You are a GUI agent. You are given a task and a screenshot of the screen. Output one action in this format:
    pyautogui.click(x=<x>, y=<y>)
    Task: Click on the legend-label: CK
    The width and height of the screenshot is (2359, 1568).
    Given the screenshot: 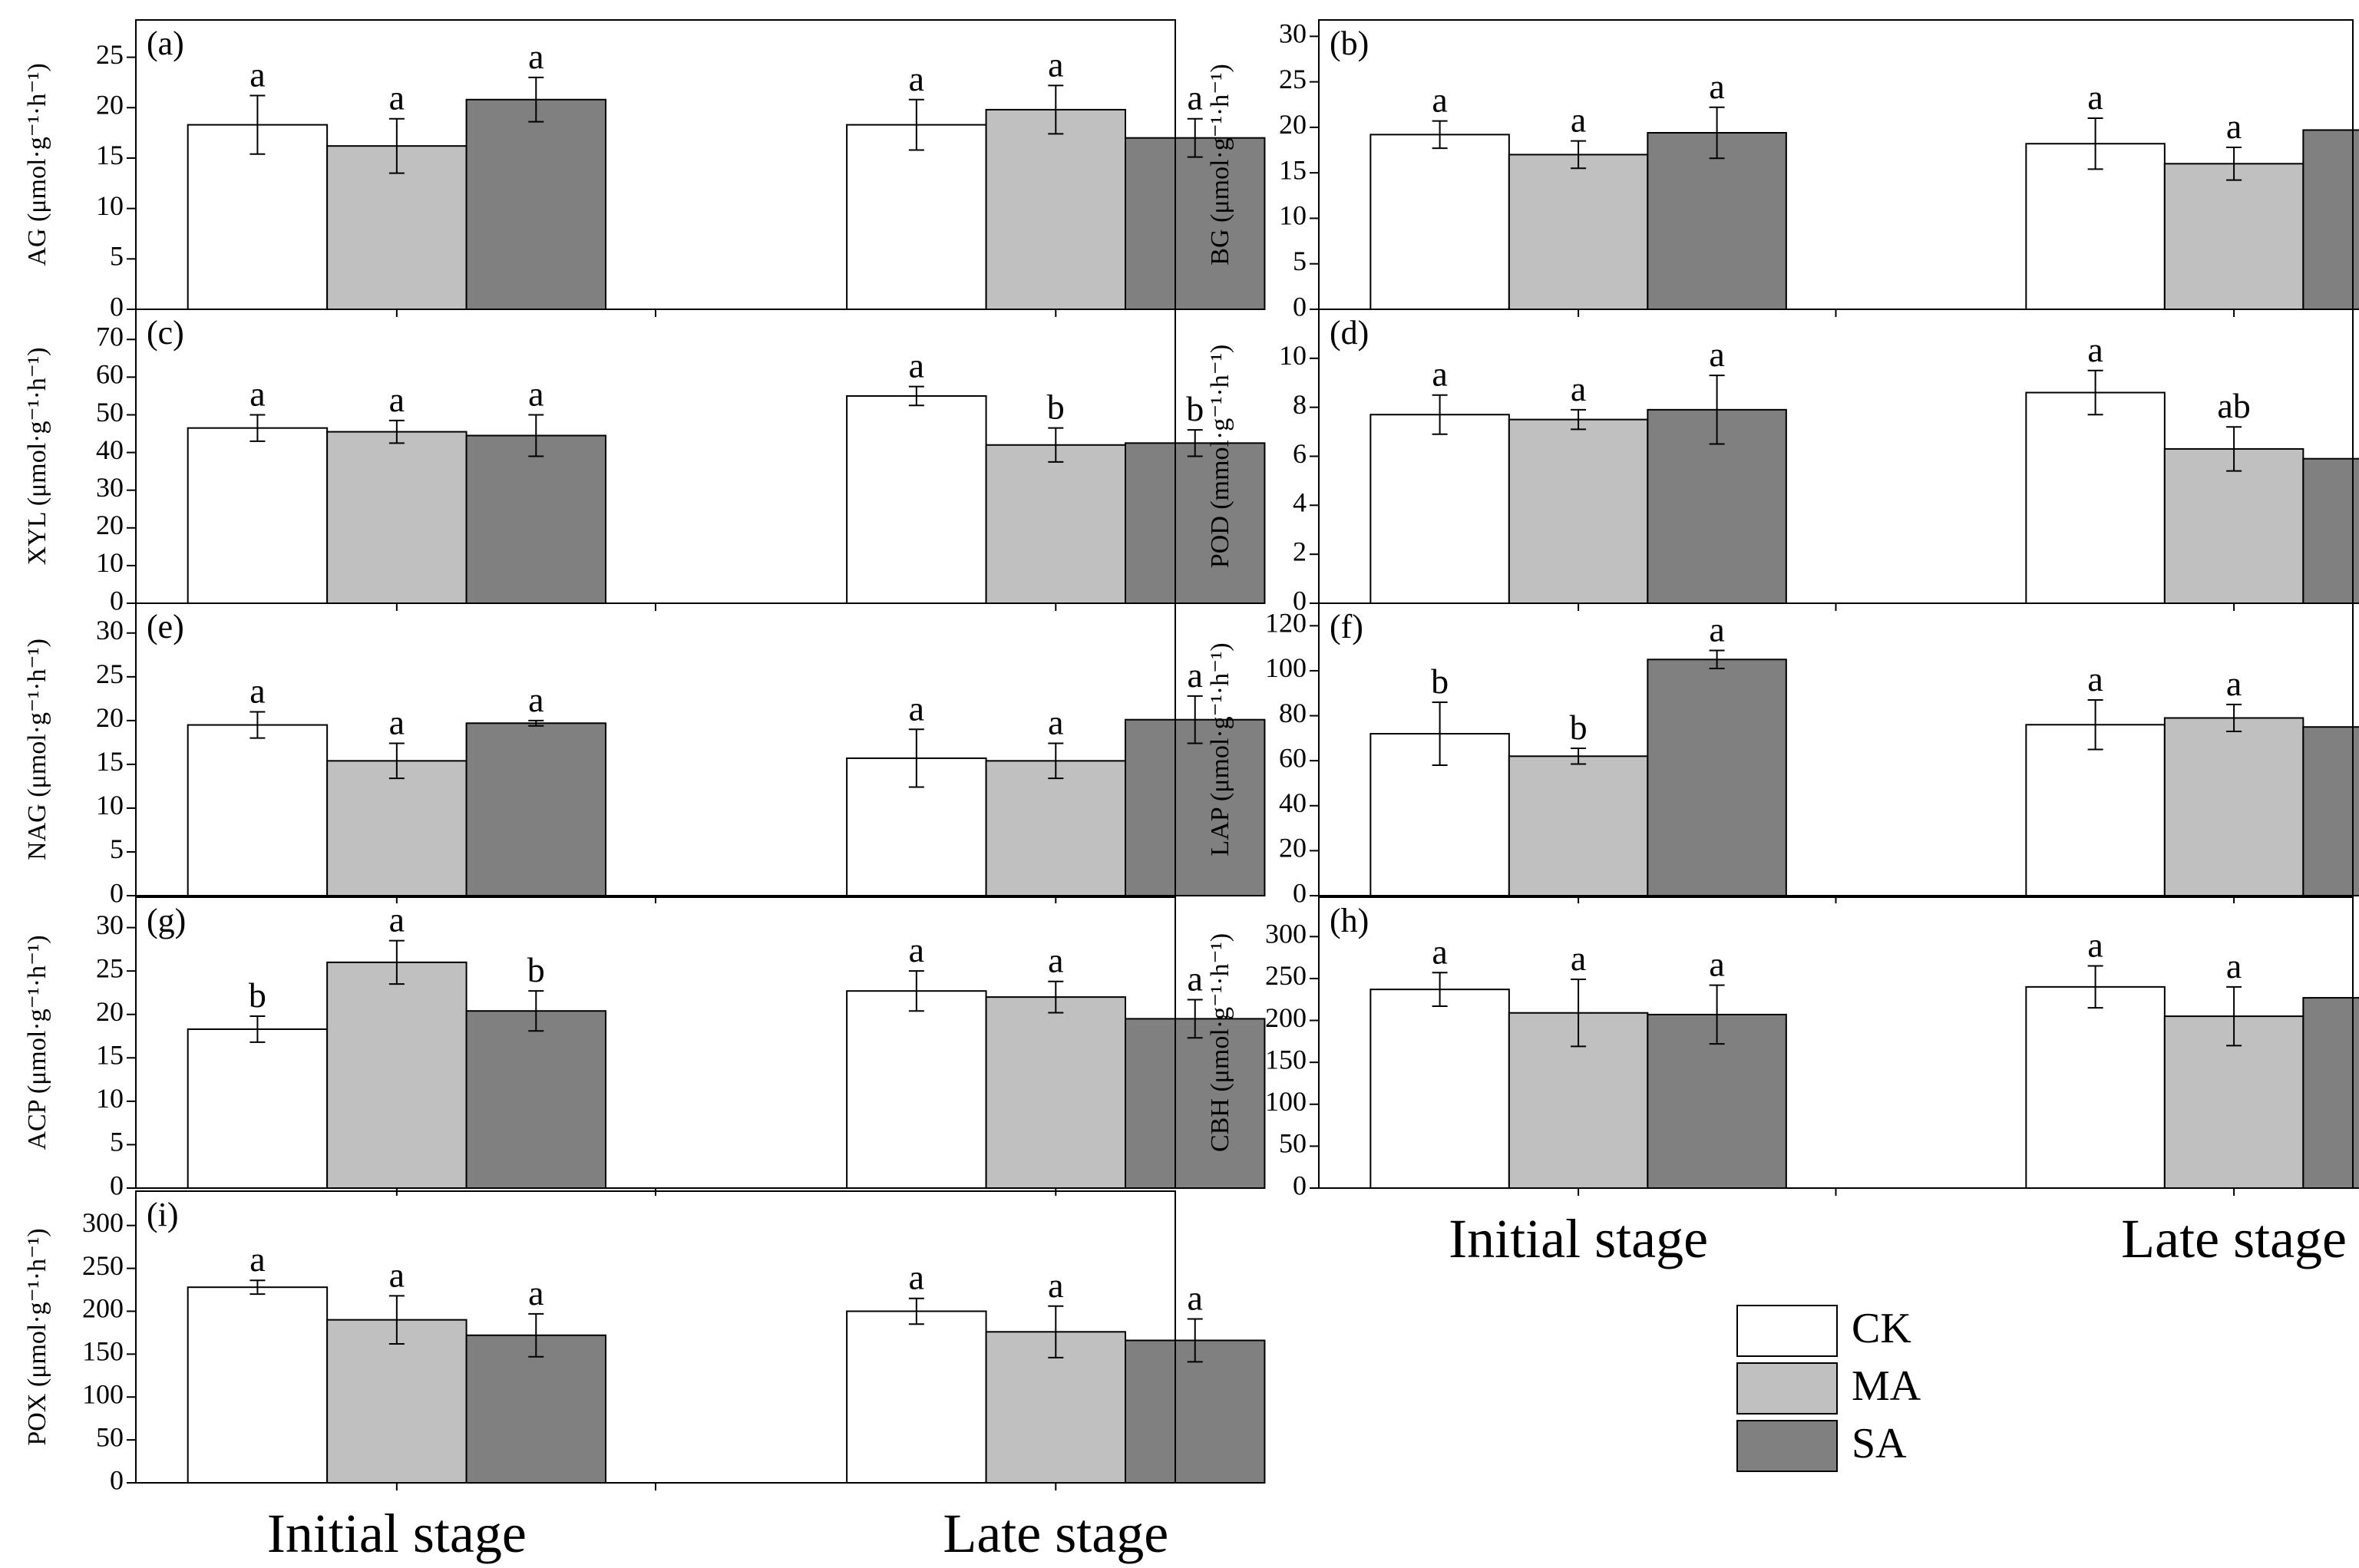 What is the action you would take?
    pyautogui.click(x=1881, y=1329)
    